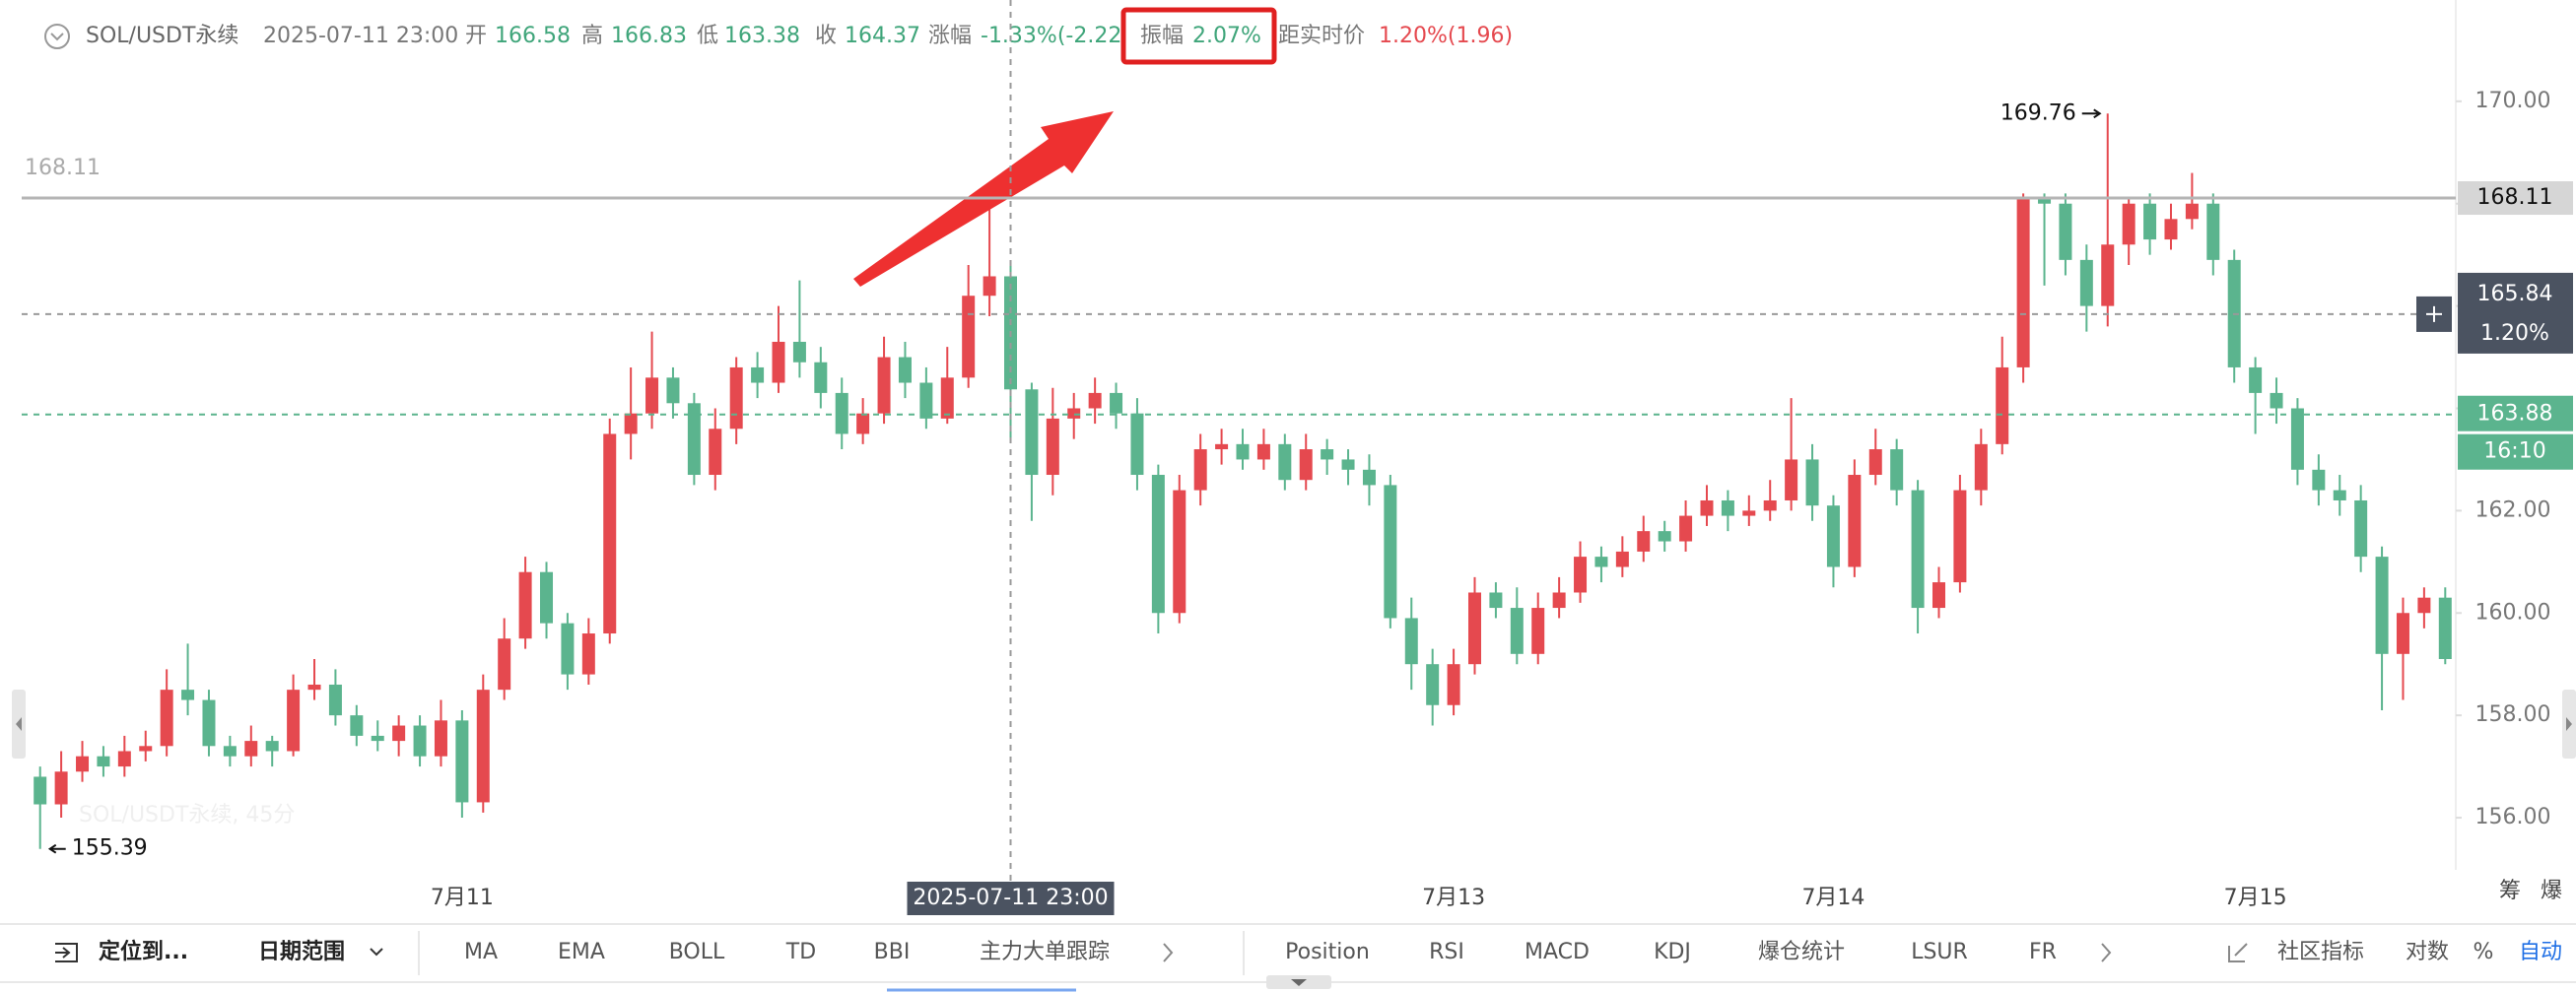  I want to click on y-tick-label: 158.00, so click(2513, 715).